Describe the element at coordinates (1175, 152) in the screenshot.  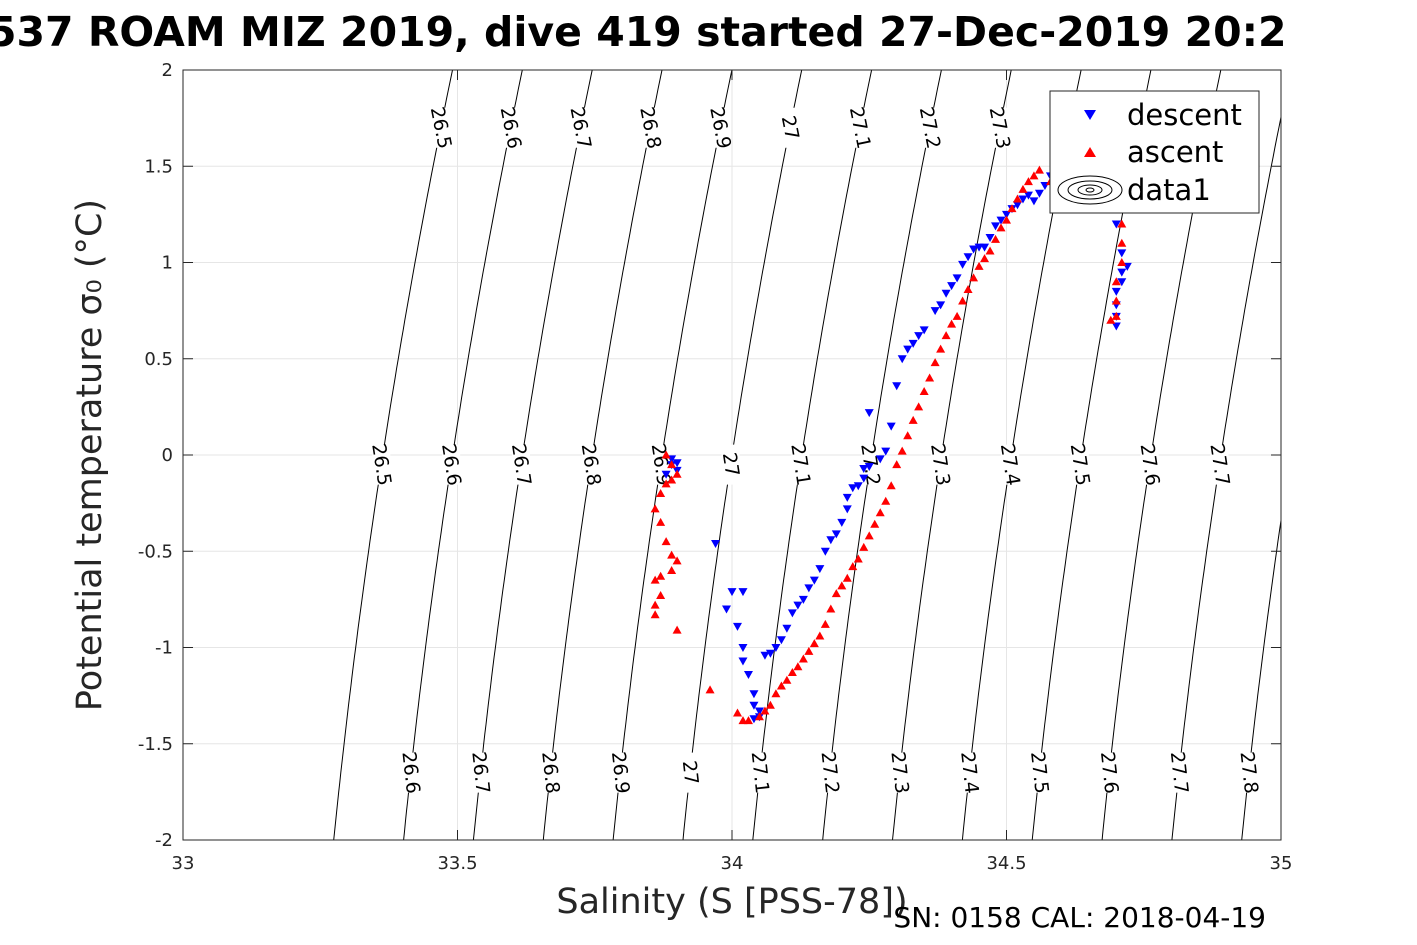
I see `legend-ascent-label: ascent` at that location.